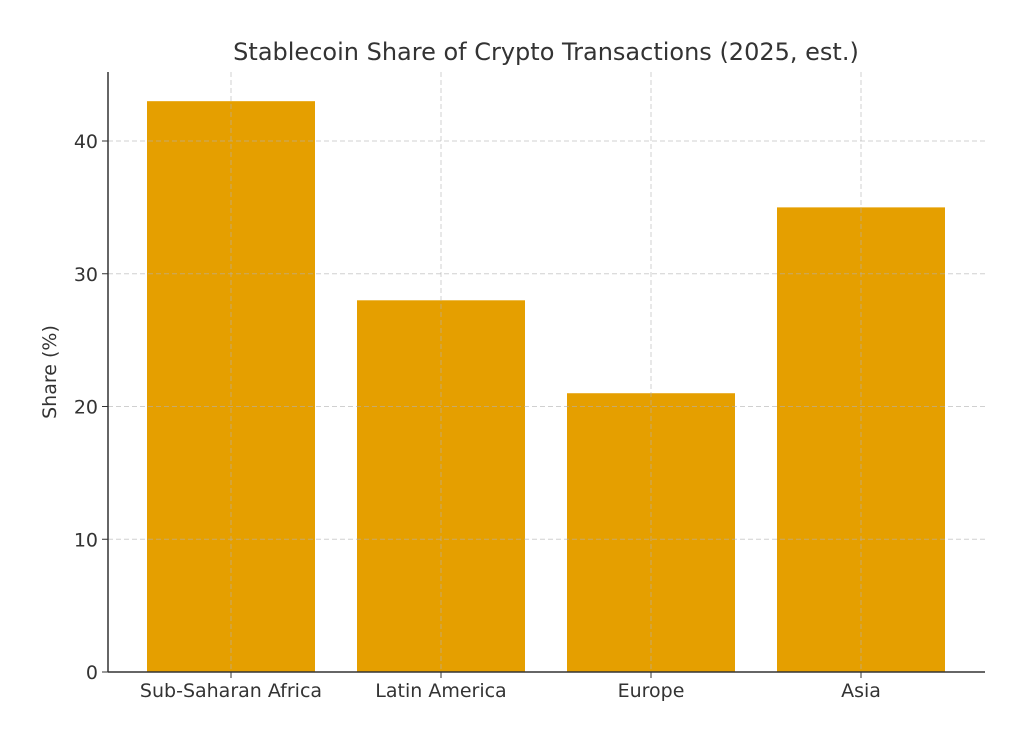 The width and height of the screenshot is (1024, 742). Describe the element at coordinates (50, 372) in the screenshot. I see `y-axis-label: Share (%)` at that location.